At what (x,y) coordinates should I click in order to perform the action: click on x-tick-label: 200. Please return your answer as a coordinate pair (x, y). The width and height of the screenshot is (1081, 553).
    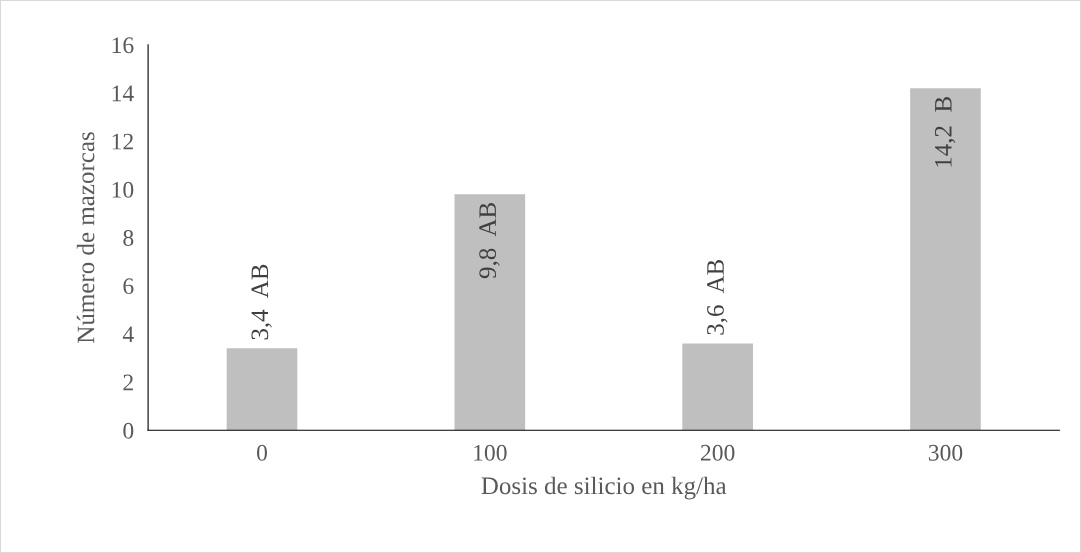
    Looking at the image, I should click on (717, 452).